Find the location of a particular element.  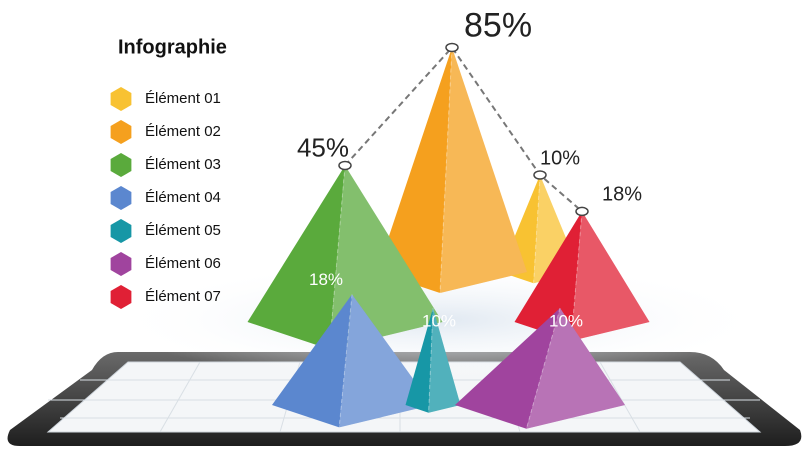

legend-label: Élément 07 is located at coordinates (183, 296).